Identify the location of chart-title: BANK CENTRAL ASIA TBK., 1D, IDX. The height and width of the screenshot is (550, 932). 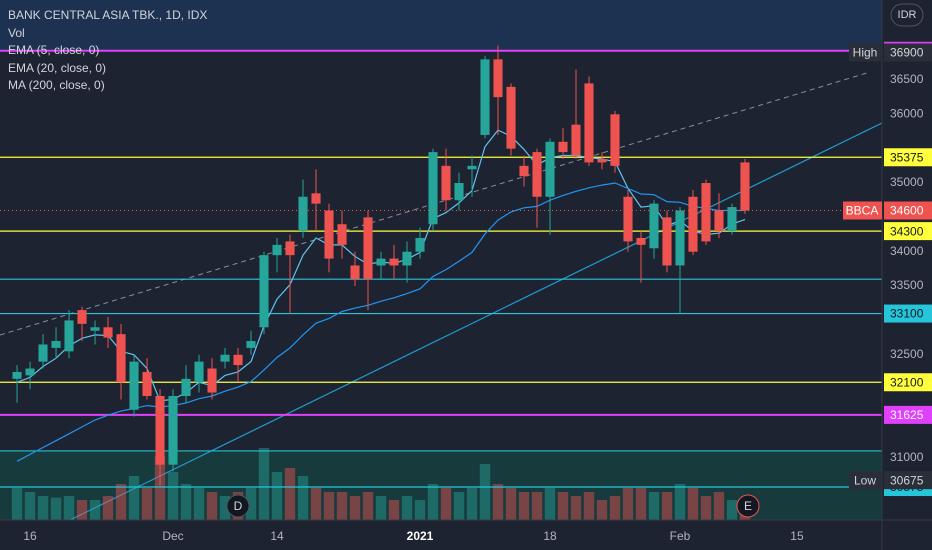
(107, 15).